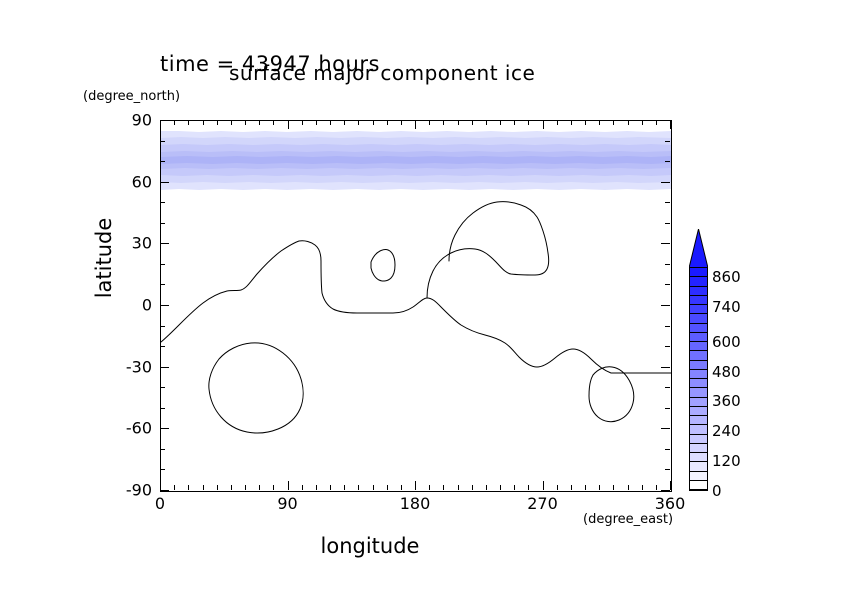  What do you see at coordinates (726, 341) in the screenshot?
I see `colorbar-tick-label: 600` at bounding box center [726, 341].